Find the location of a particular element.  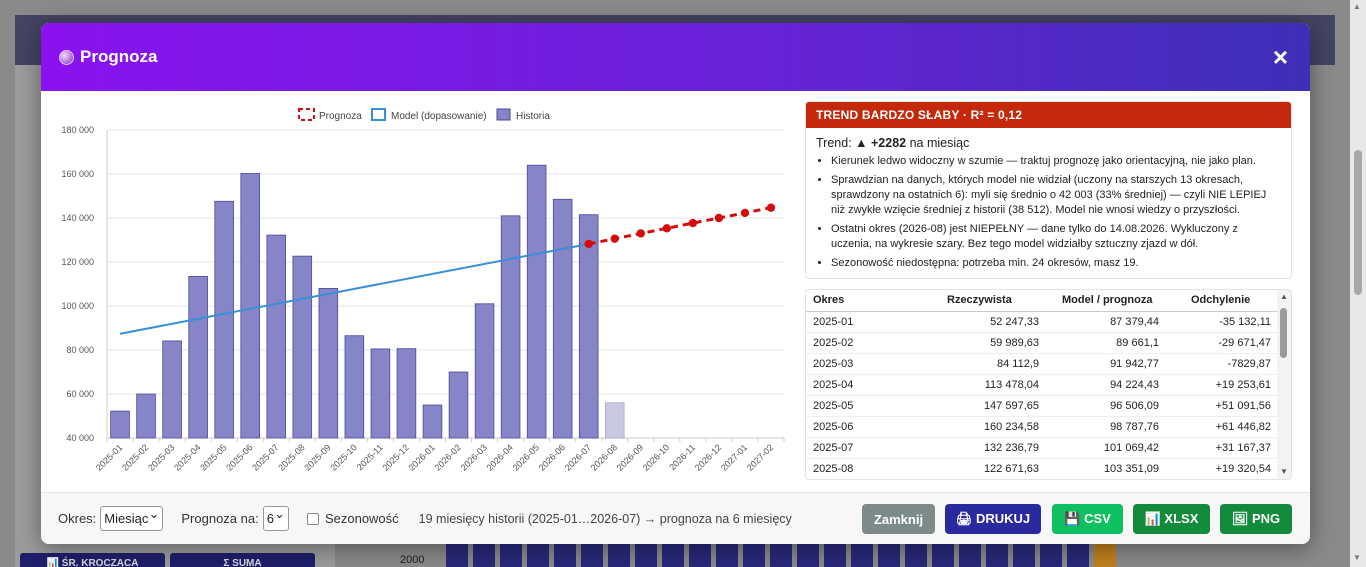

xlsx-button: 📊 XLSX is located at coordinates (1171, 519).